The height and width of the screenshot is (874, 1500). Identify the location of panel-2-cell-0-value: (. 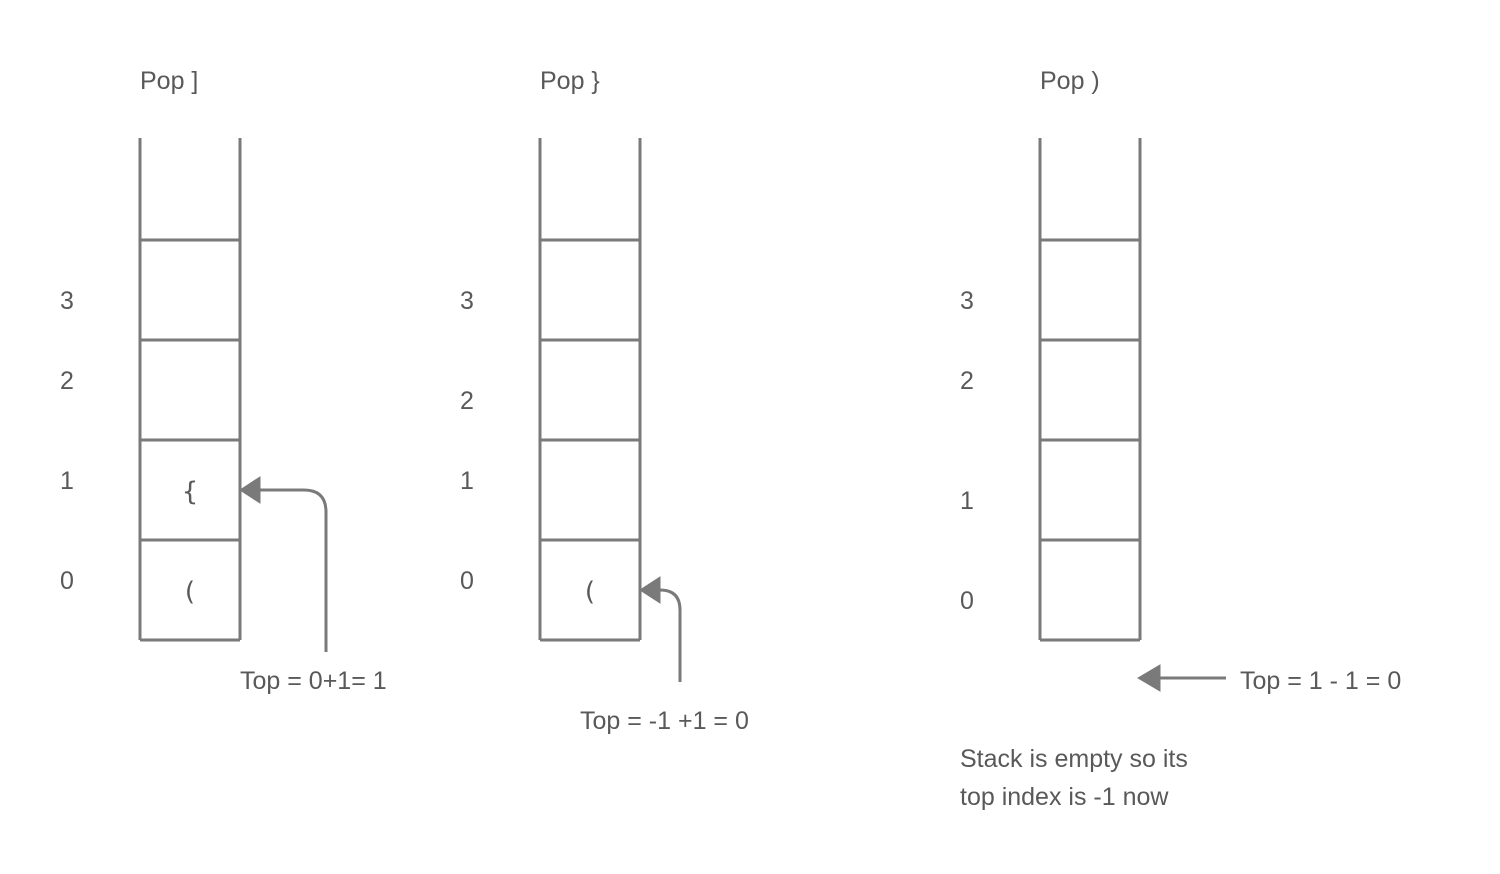
(590, 592).